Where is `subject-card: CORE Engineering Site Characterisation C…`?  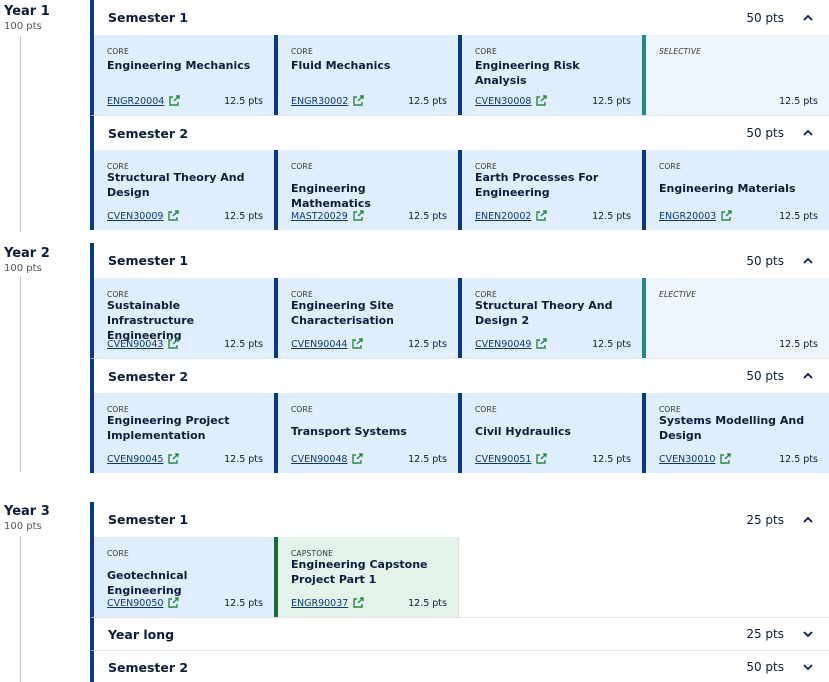
subject-card: CORE Engineering Site Characterisation C… is located at coordinates (366, 318).